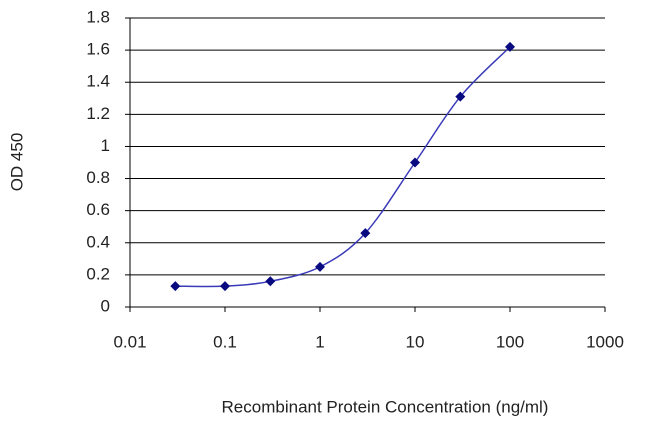  I want to click on y-tick-label: 1.2, so click(98, 113).